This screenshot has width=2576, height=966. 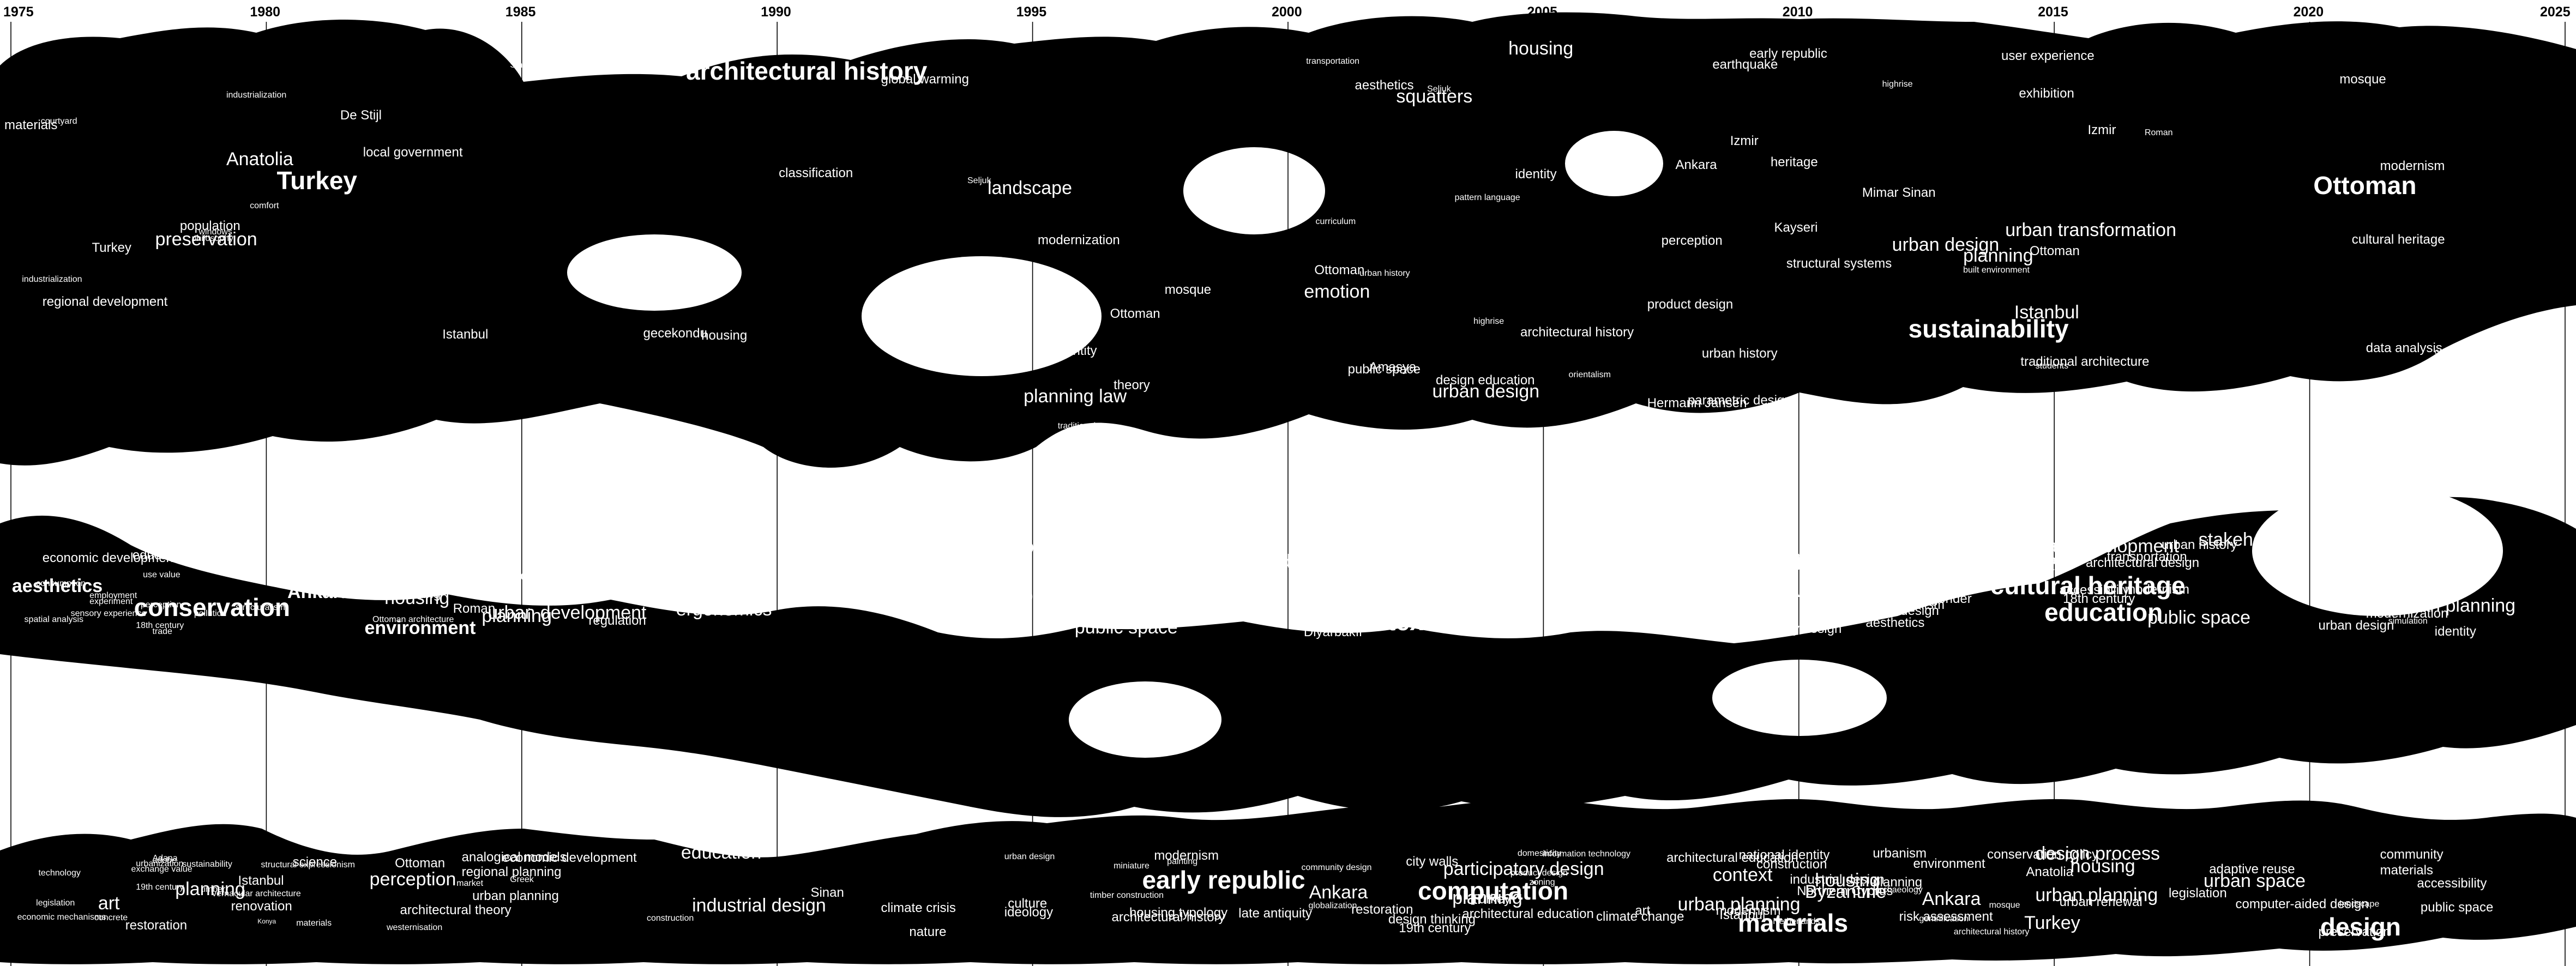 I want to click on term-label: comfort, so click(x=264, y=205).